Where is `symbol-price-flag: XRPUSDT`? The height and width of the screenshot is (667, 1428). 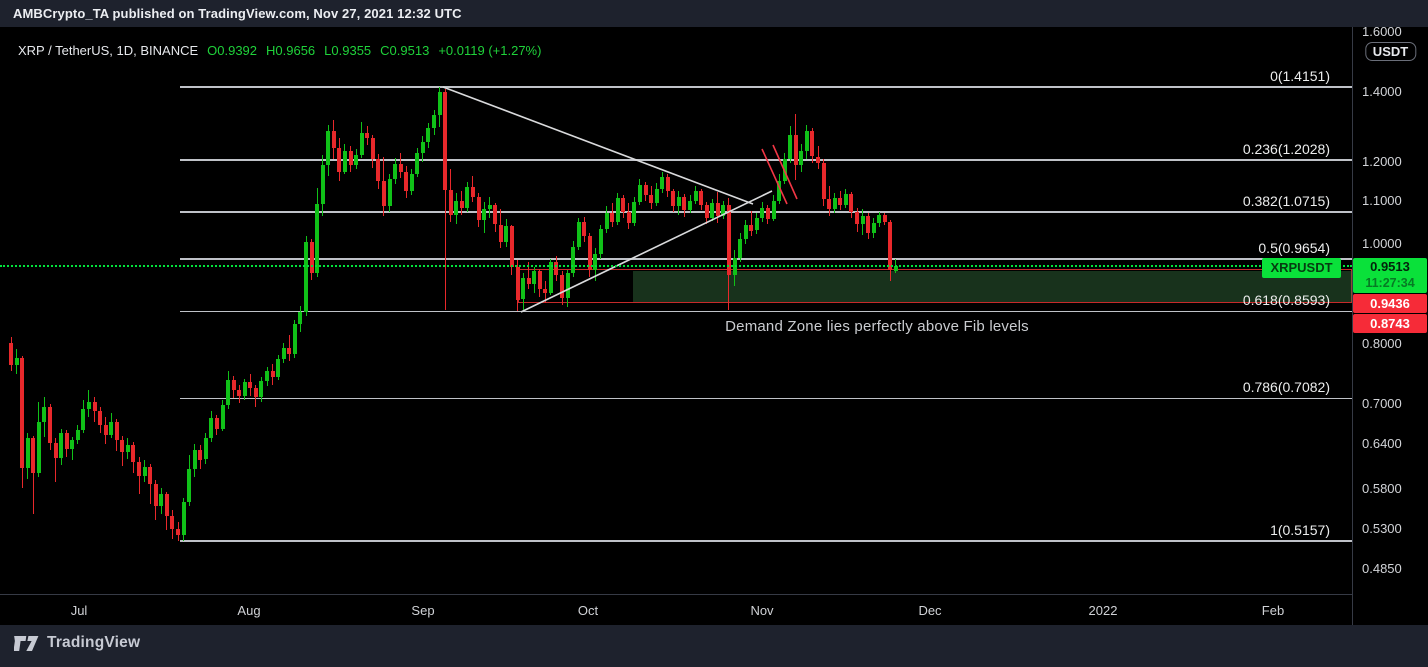 symbol-price-flag: XRPUSDT is located at coordinates (1301, 268).